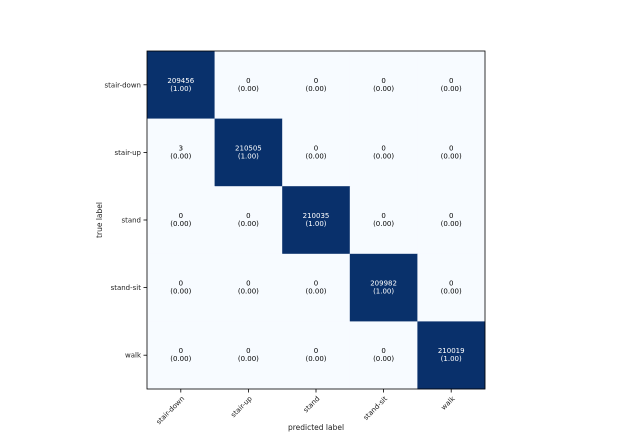 The image size is (623, 444). What do you see at coordinates (170, 410) in the screenshot?
I see `x-tick-label: stair-down` at bounding box center [170, 410].